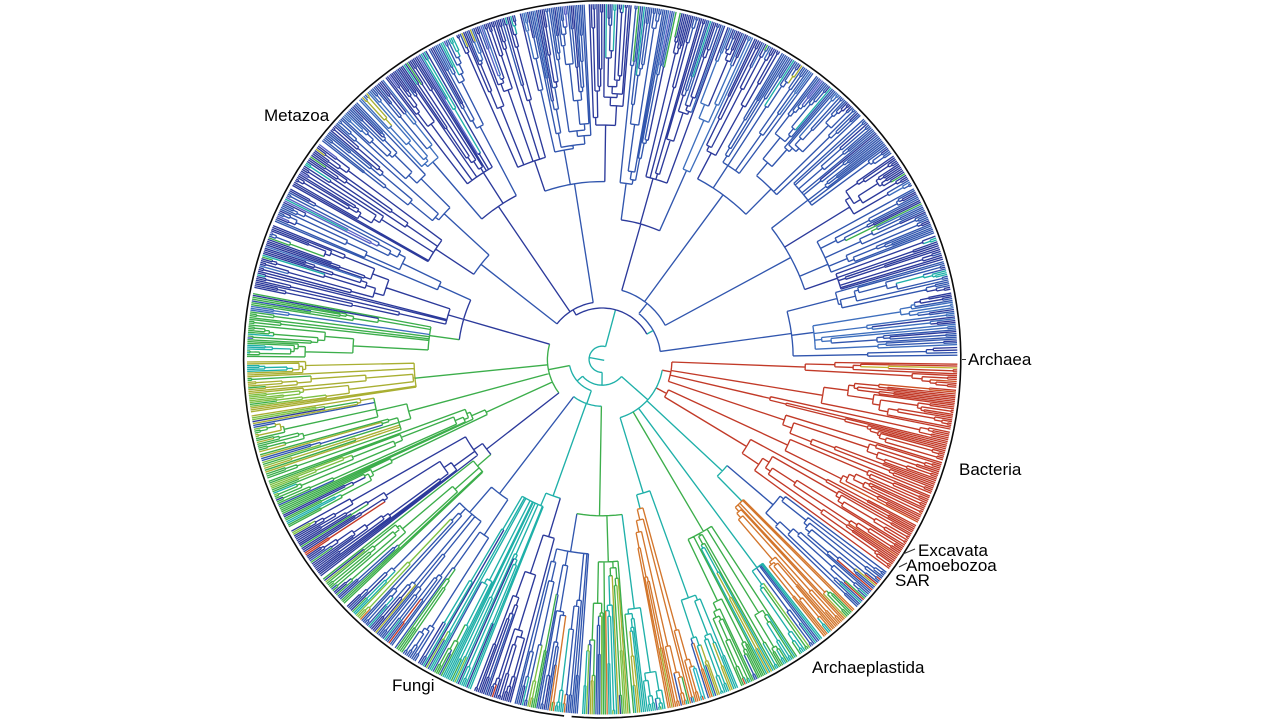  Describe the element at coordinates (868, 667) in the screenshot. I see `svg-text: Archaeplastida` at that location.